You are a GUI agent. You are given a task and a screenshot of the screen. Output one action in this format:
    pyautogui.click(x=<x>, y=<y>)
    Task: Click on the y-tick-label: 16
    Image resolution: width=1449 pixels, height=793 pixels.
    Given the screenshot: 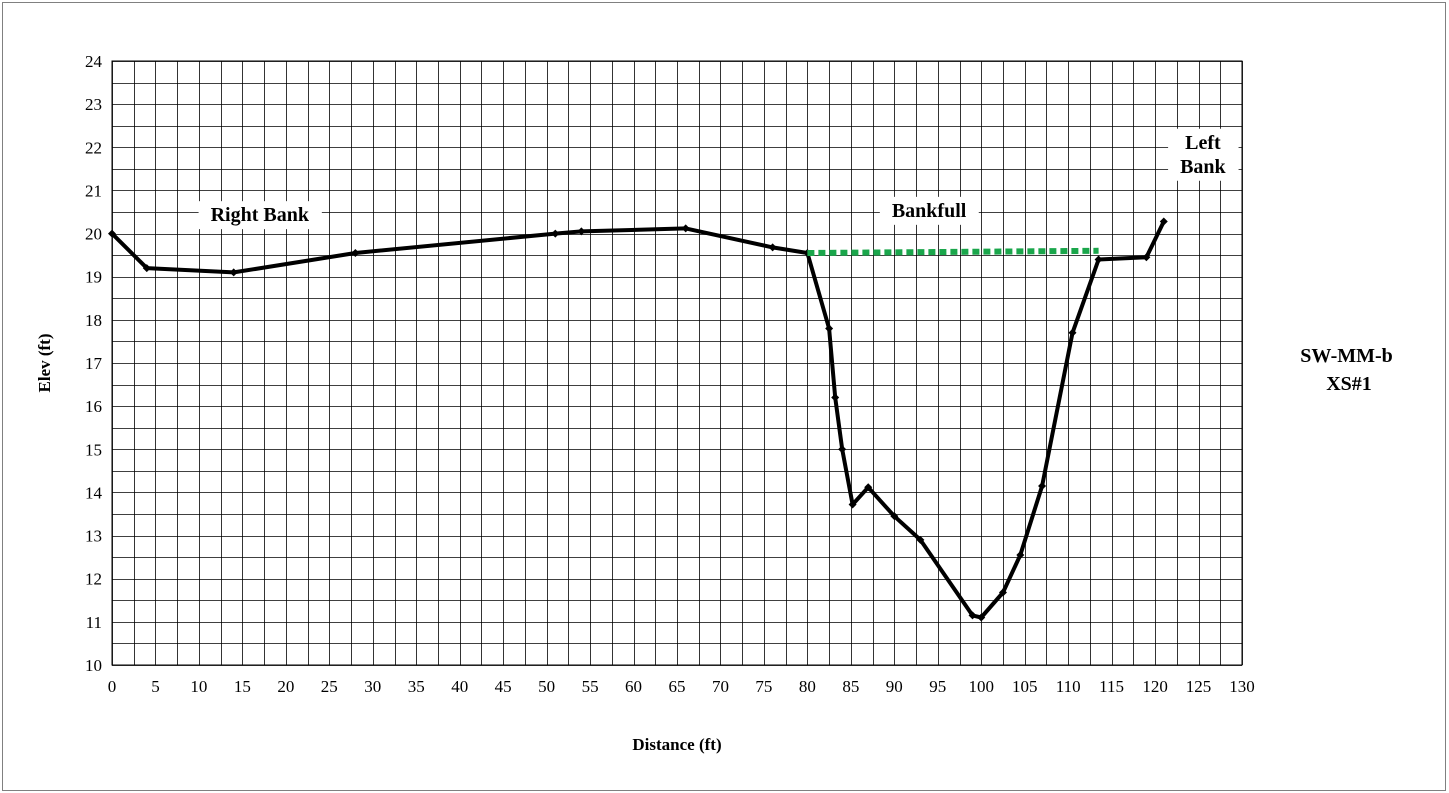 What is the action you would take?
    pyautogui.click(x=93, y=406)
    